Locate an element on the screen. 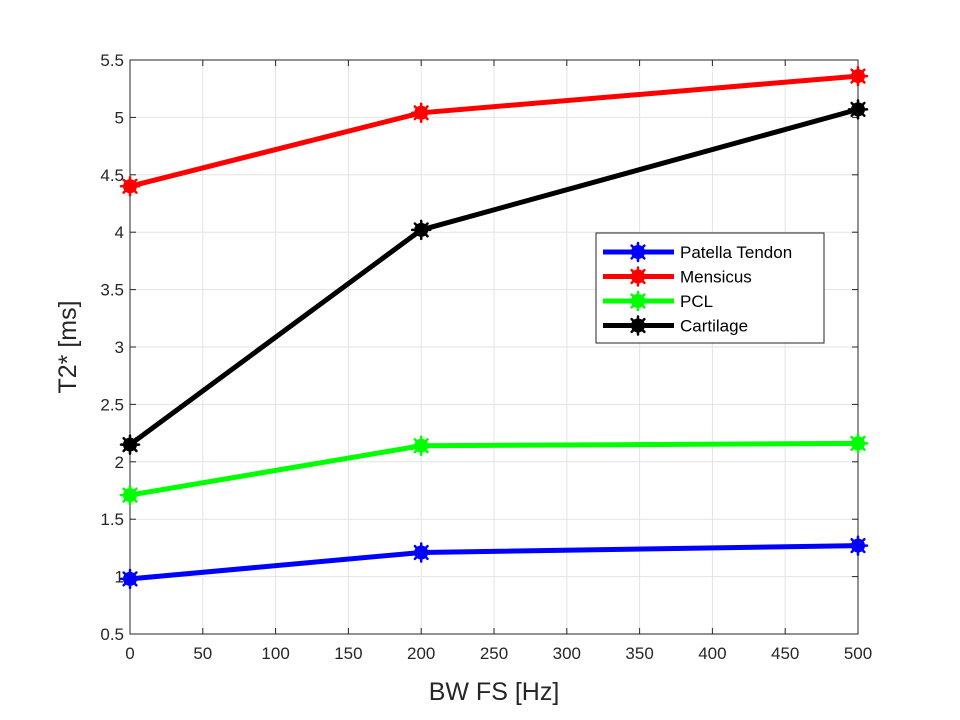  legend-item: Mensicus is located at coordinates (677, 276).